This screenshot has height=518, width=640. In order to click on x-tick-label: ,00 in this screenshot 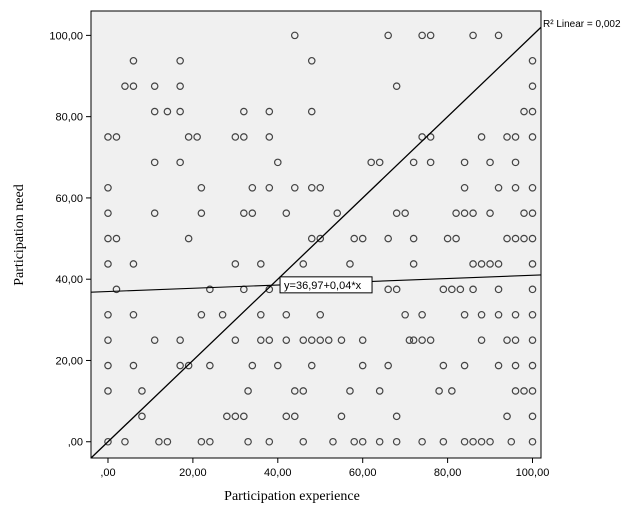, I will do `click(107, 473)`.